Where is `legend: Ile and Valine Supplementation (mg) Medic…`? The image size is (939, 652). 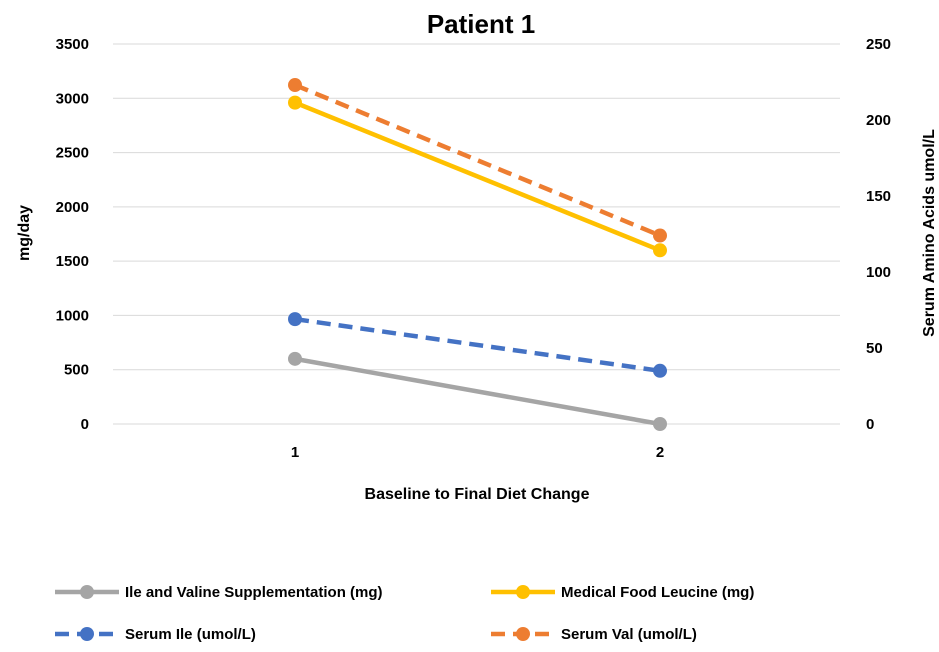 legend: Ile and Valine Supplementation (mg) Medic… is located at coordinates (404, 613).